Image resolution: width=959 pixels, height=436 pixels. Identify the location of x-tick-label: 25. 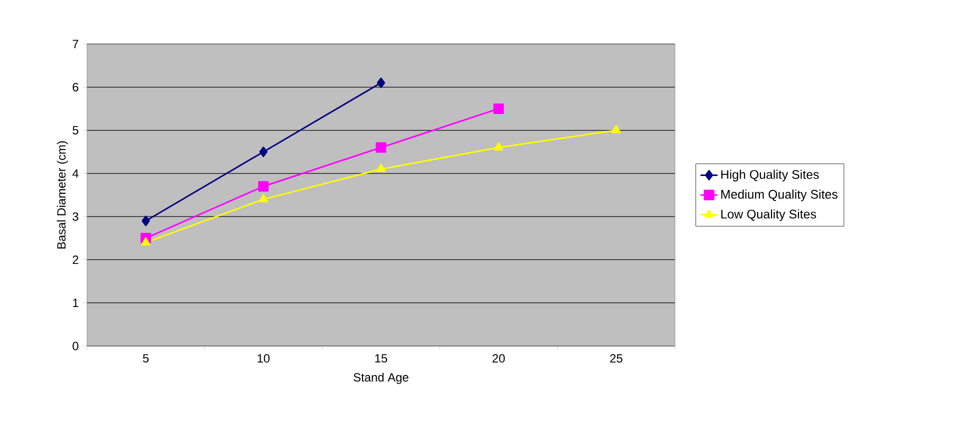
(616, 358).